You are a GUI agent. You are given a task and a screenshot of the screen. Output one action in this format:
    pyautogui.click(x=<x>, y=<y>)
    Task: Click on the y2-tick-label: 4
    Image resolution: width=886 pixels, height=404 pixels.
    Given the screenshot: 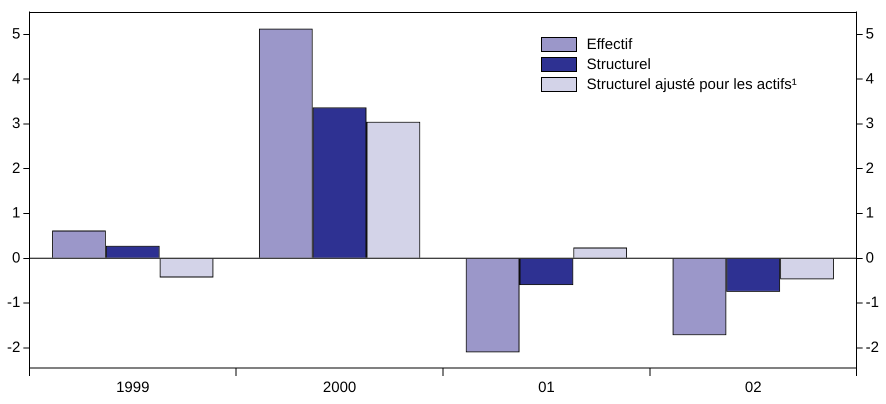 What is the action you would take?
    pyautogui.click(x=870, y=79)
    